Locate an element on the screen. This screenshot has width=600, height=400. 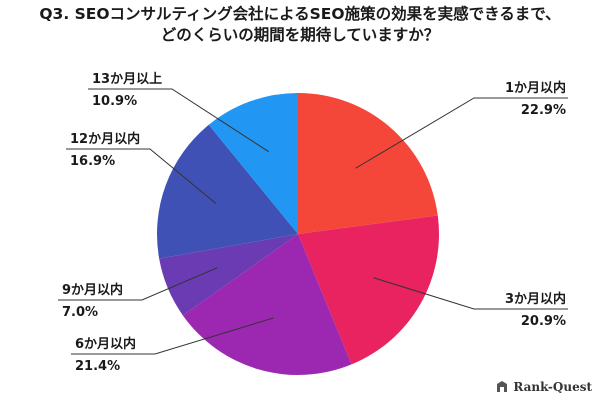
slice-value-label: 10.9% is located at coordinates (114, 101).